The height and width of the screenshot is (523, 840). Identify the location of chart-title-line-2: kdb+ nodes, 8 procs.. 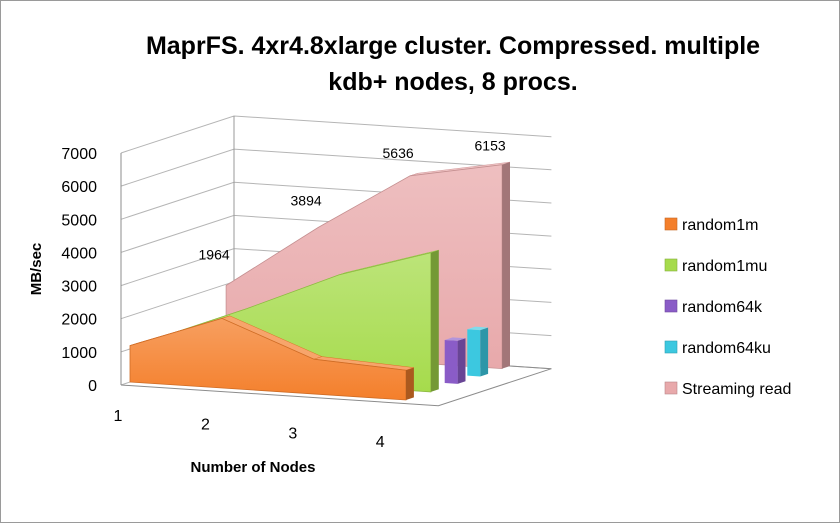
(452, 82).